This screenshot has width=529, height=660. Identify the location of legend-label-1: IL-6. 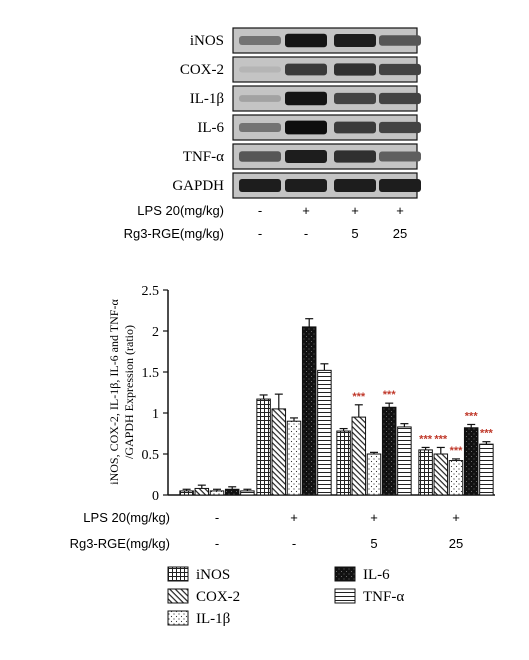
(376, 575).